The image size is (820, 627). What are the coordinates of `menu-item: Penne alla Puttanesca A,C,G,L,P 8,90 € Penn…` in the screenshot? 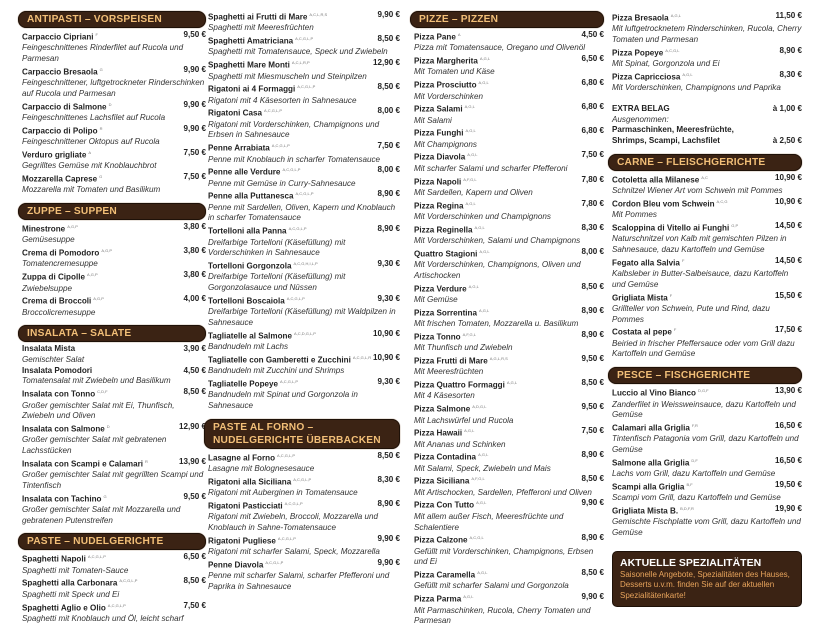 It's located at (304, 206).